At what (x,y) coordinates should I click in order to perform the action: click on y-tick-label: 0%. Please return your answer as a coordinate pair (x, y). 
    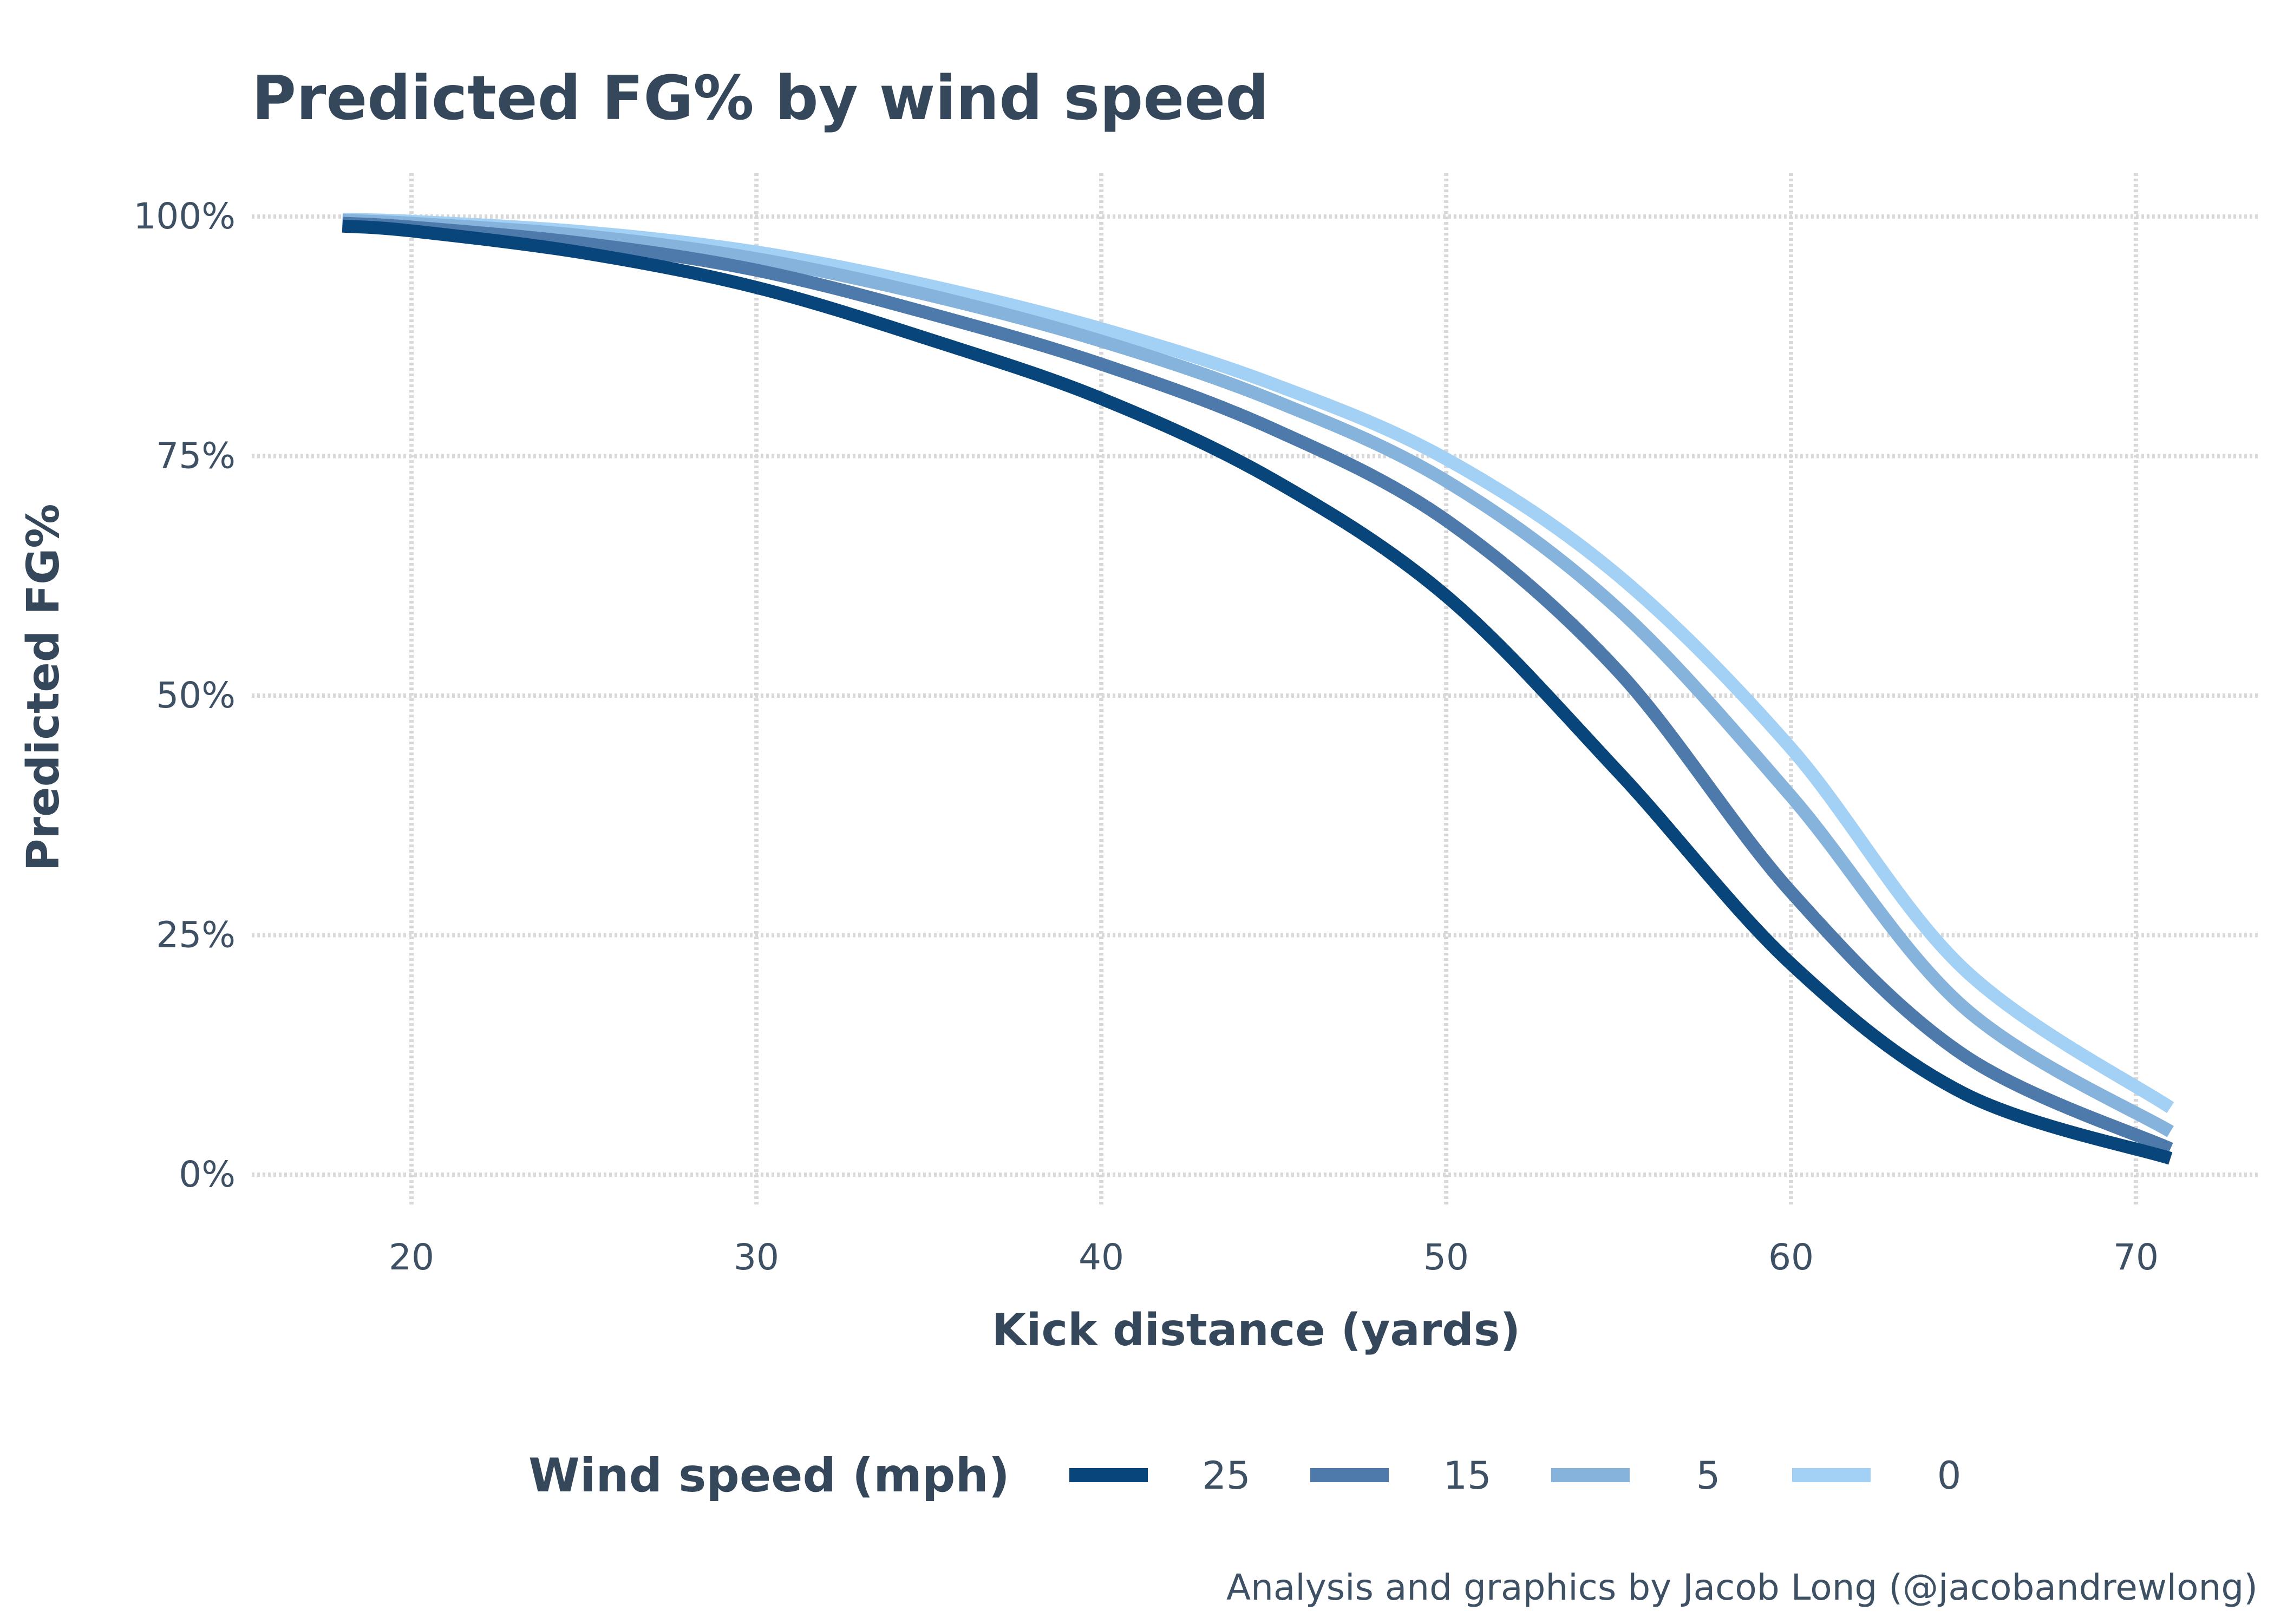
    Looking at the image, I should click on (208, 1174).